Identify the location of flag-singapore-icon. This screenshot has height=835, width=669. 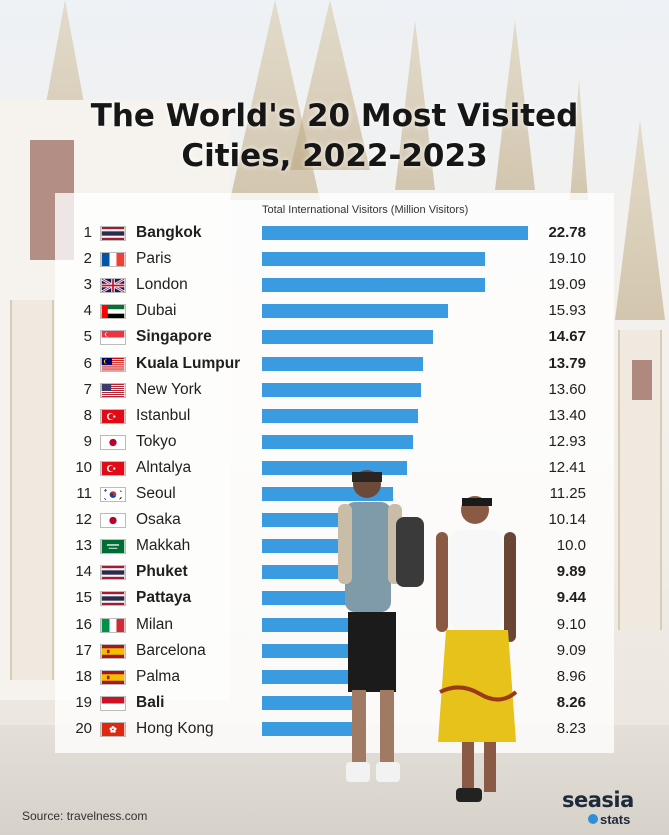
(113, 338).